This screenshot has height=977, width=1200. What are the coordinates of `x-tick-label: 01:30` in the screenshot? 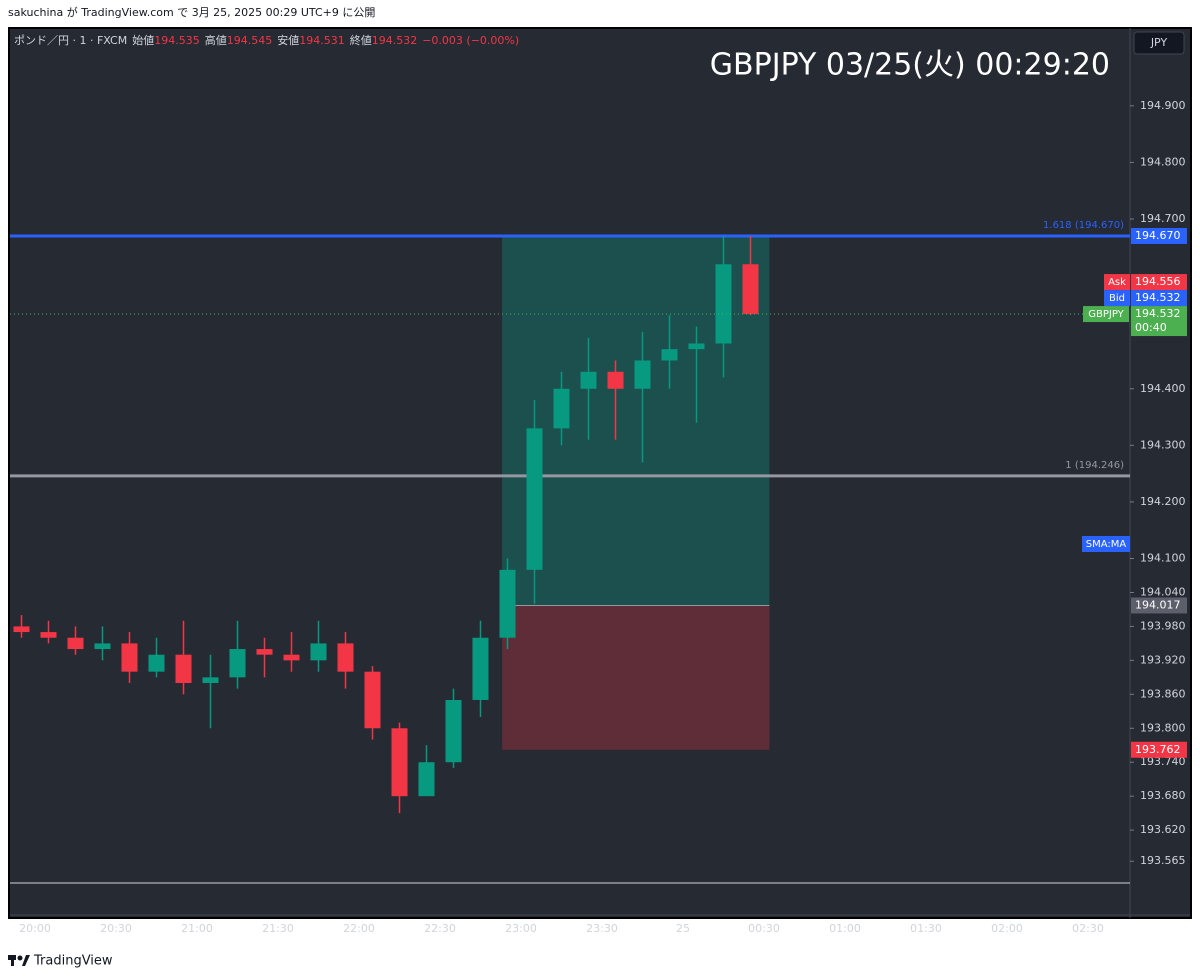 It's located at (926, 928).